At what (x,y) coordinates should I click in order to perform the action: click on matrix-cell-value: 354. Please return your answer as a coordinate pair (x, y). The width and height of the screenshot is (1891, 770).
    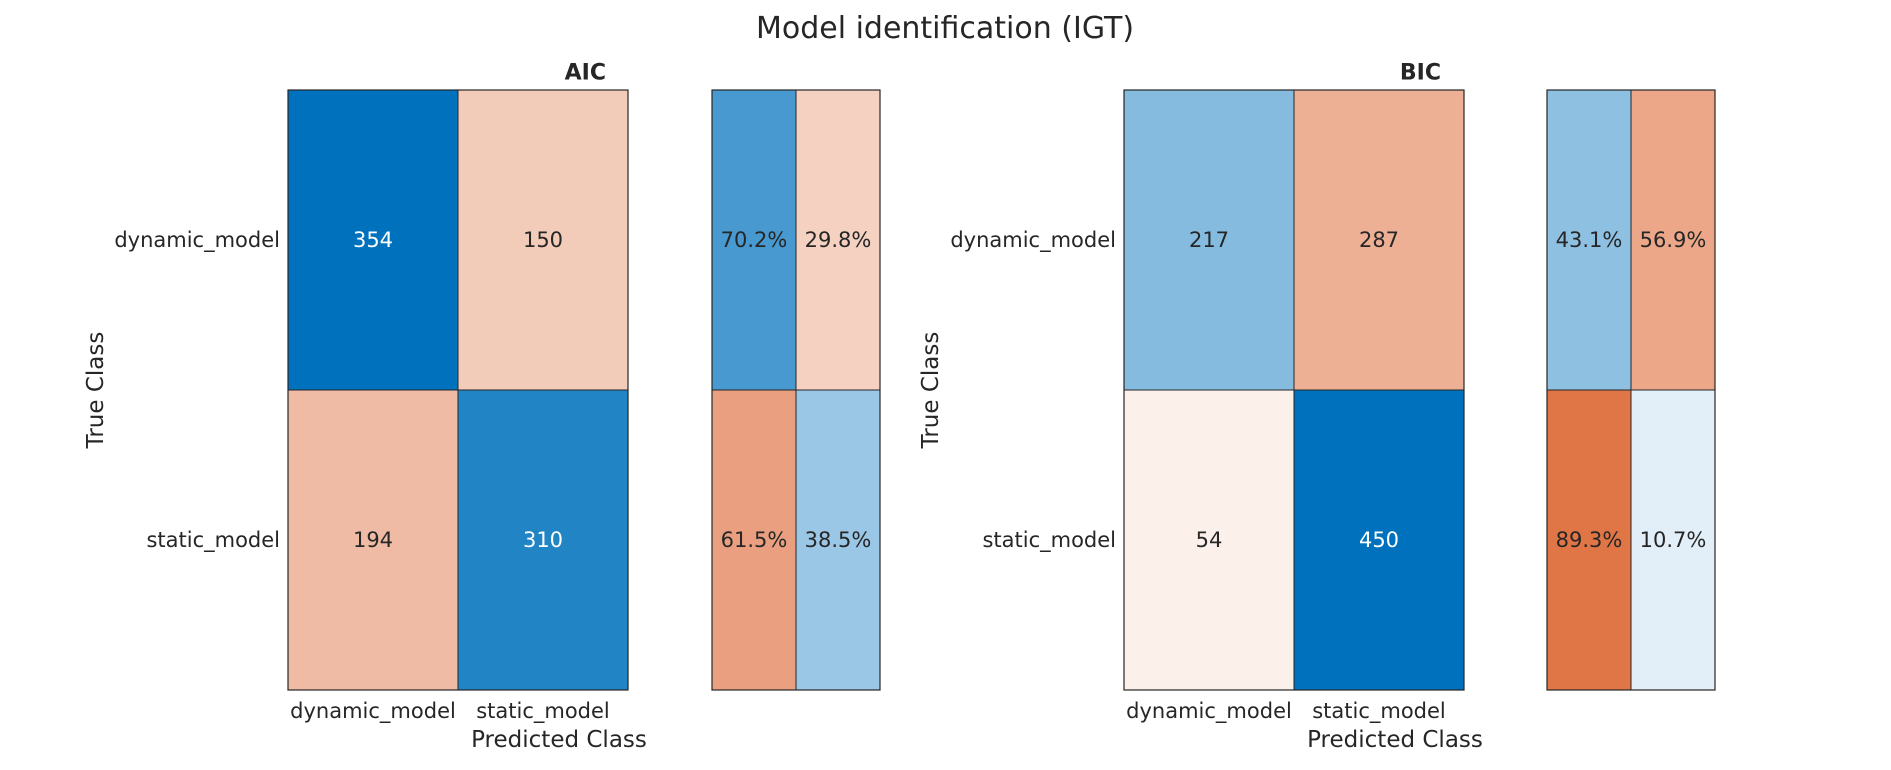
    Looking at the image, I should click on (373, 240).